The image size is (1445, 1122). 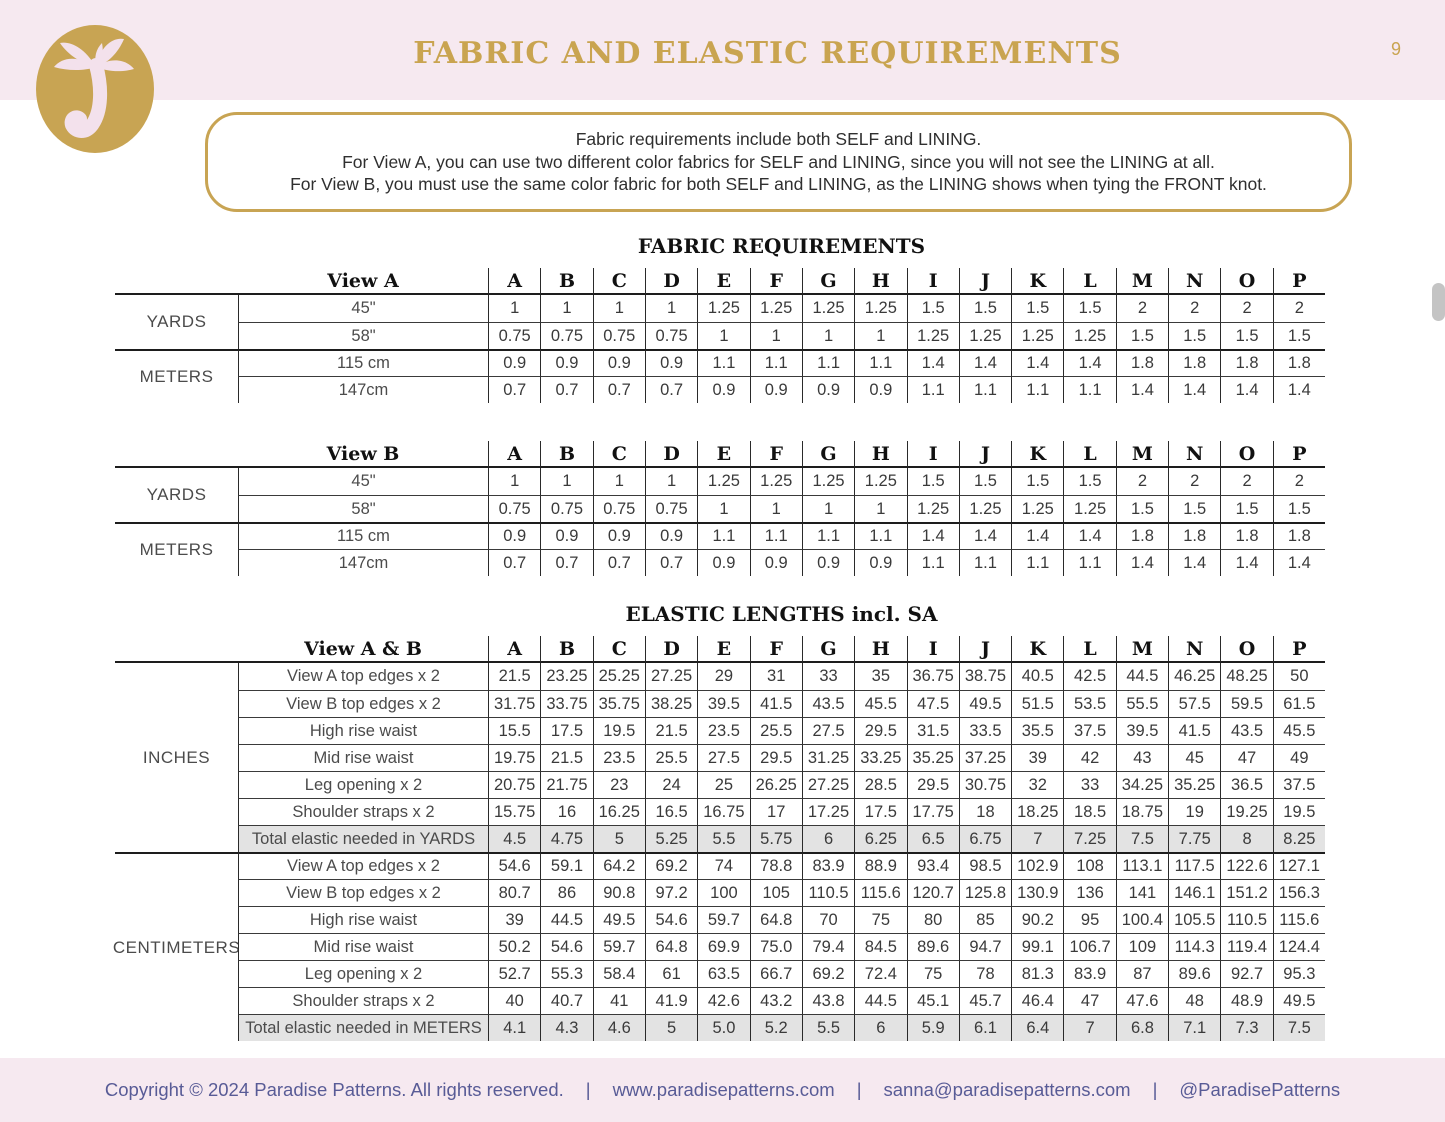 What do you see at coordinates (1089, 757) in the screenshot?
I see `value-cell: 42` at bounding box center [1089, 757].